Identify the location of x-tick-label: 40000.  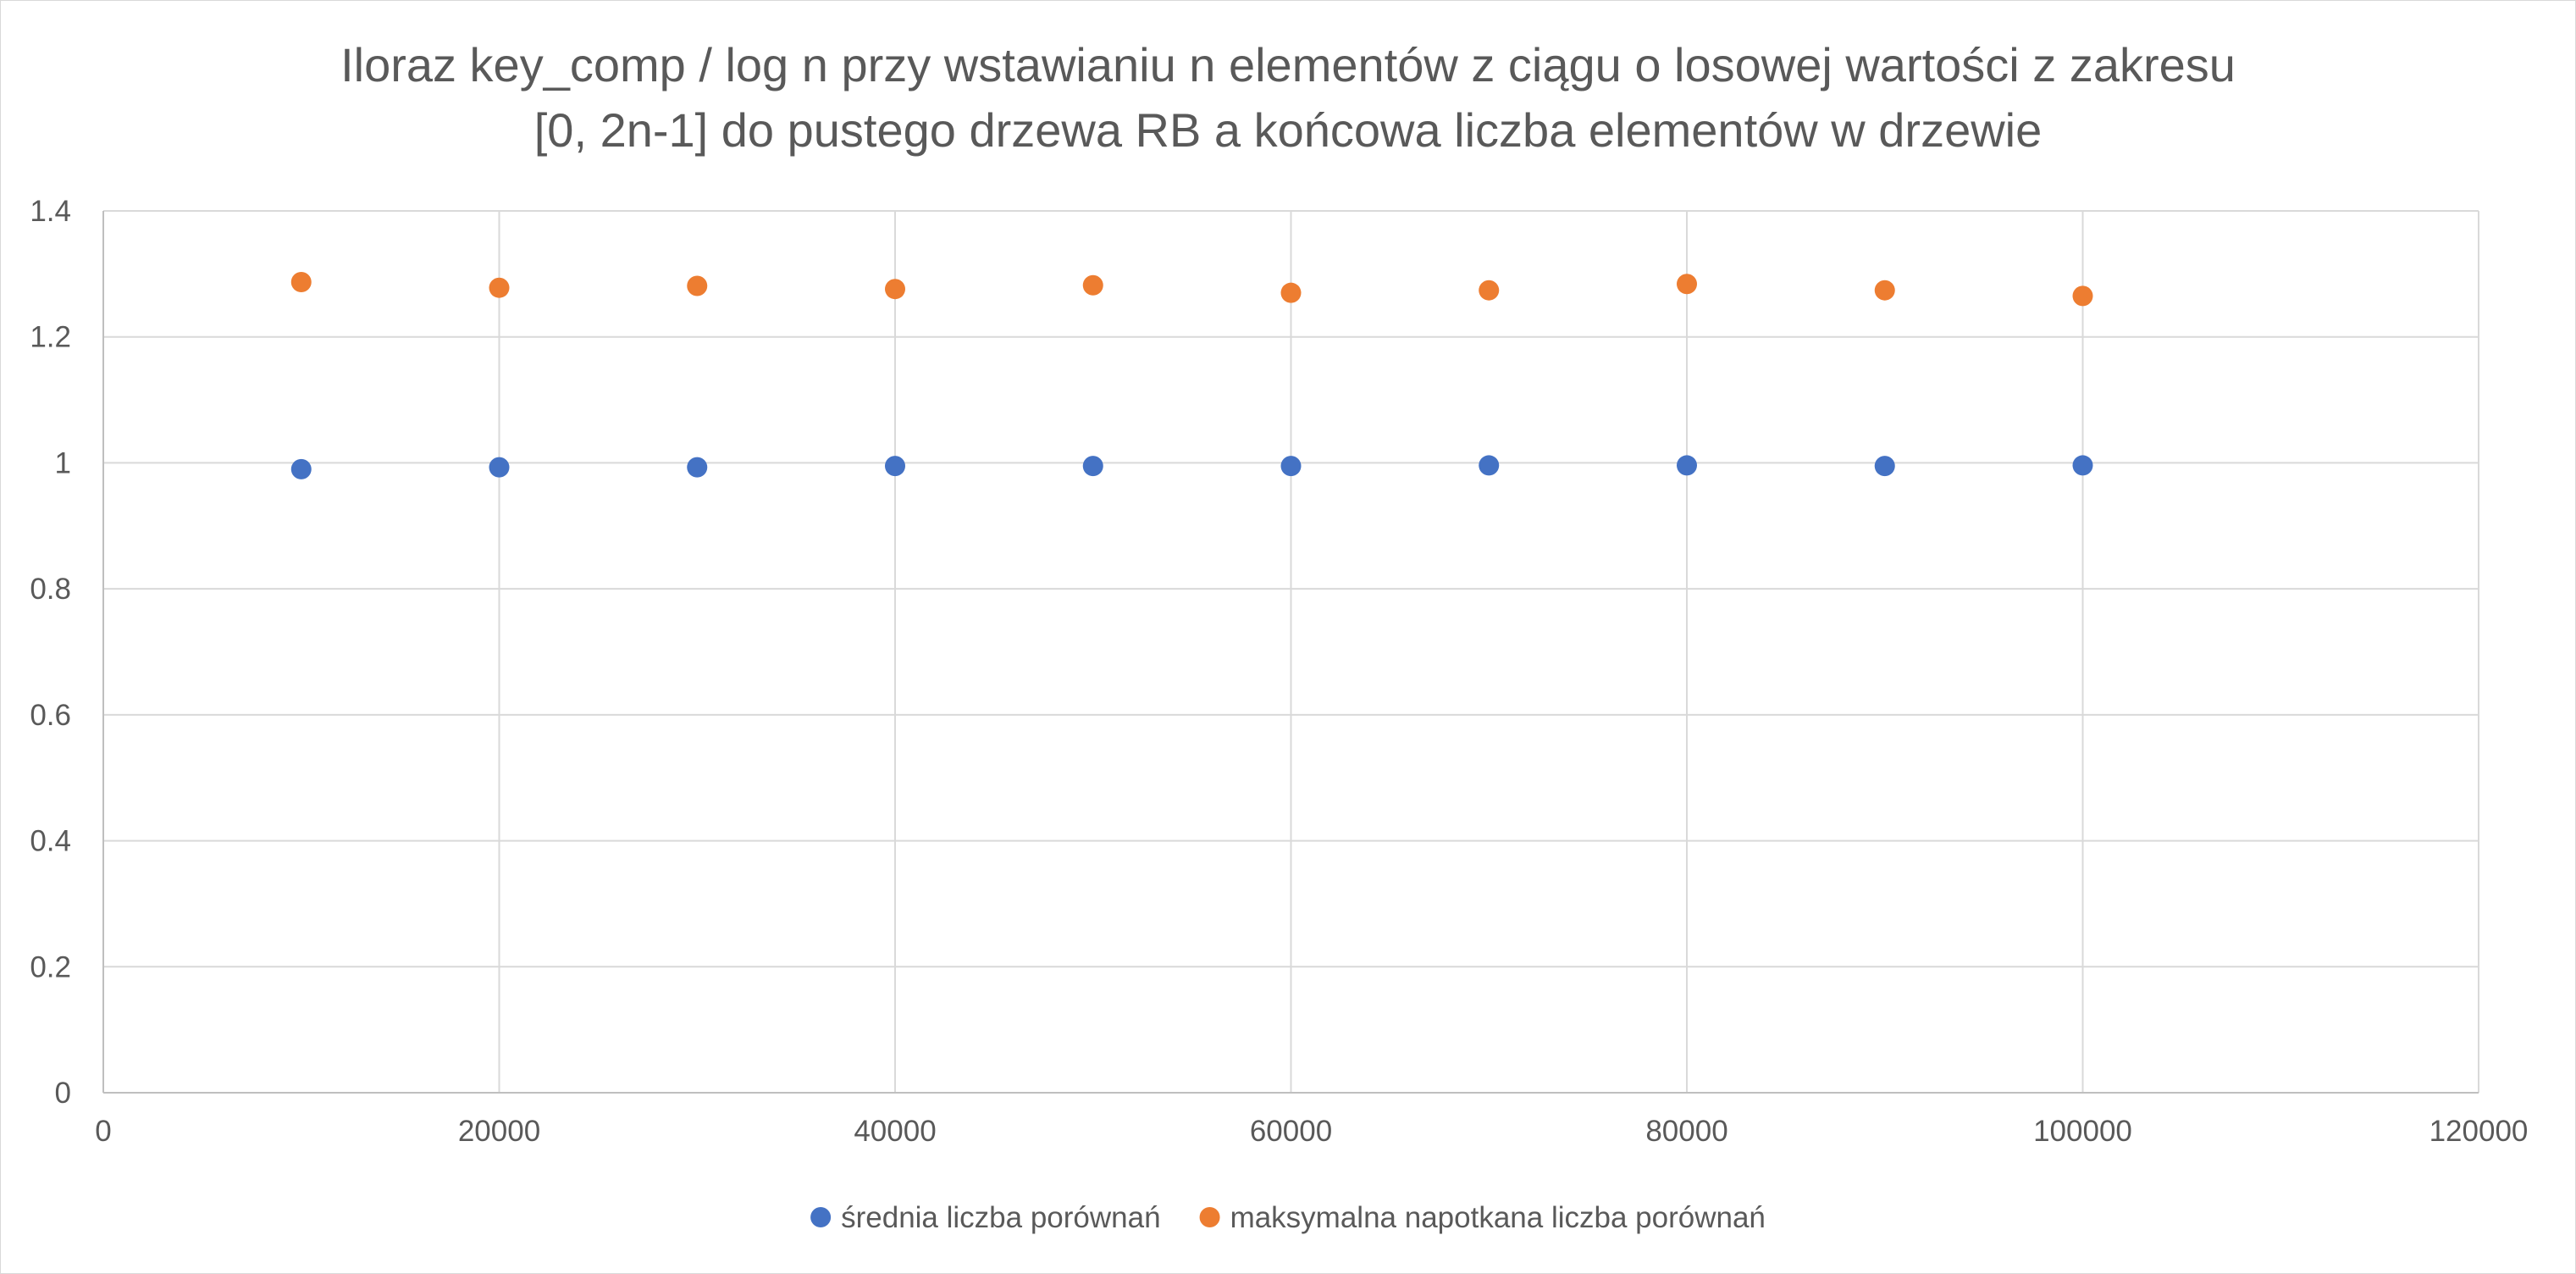
(895, 1131).